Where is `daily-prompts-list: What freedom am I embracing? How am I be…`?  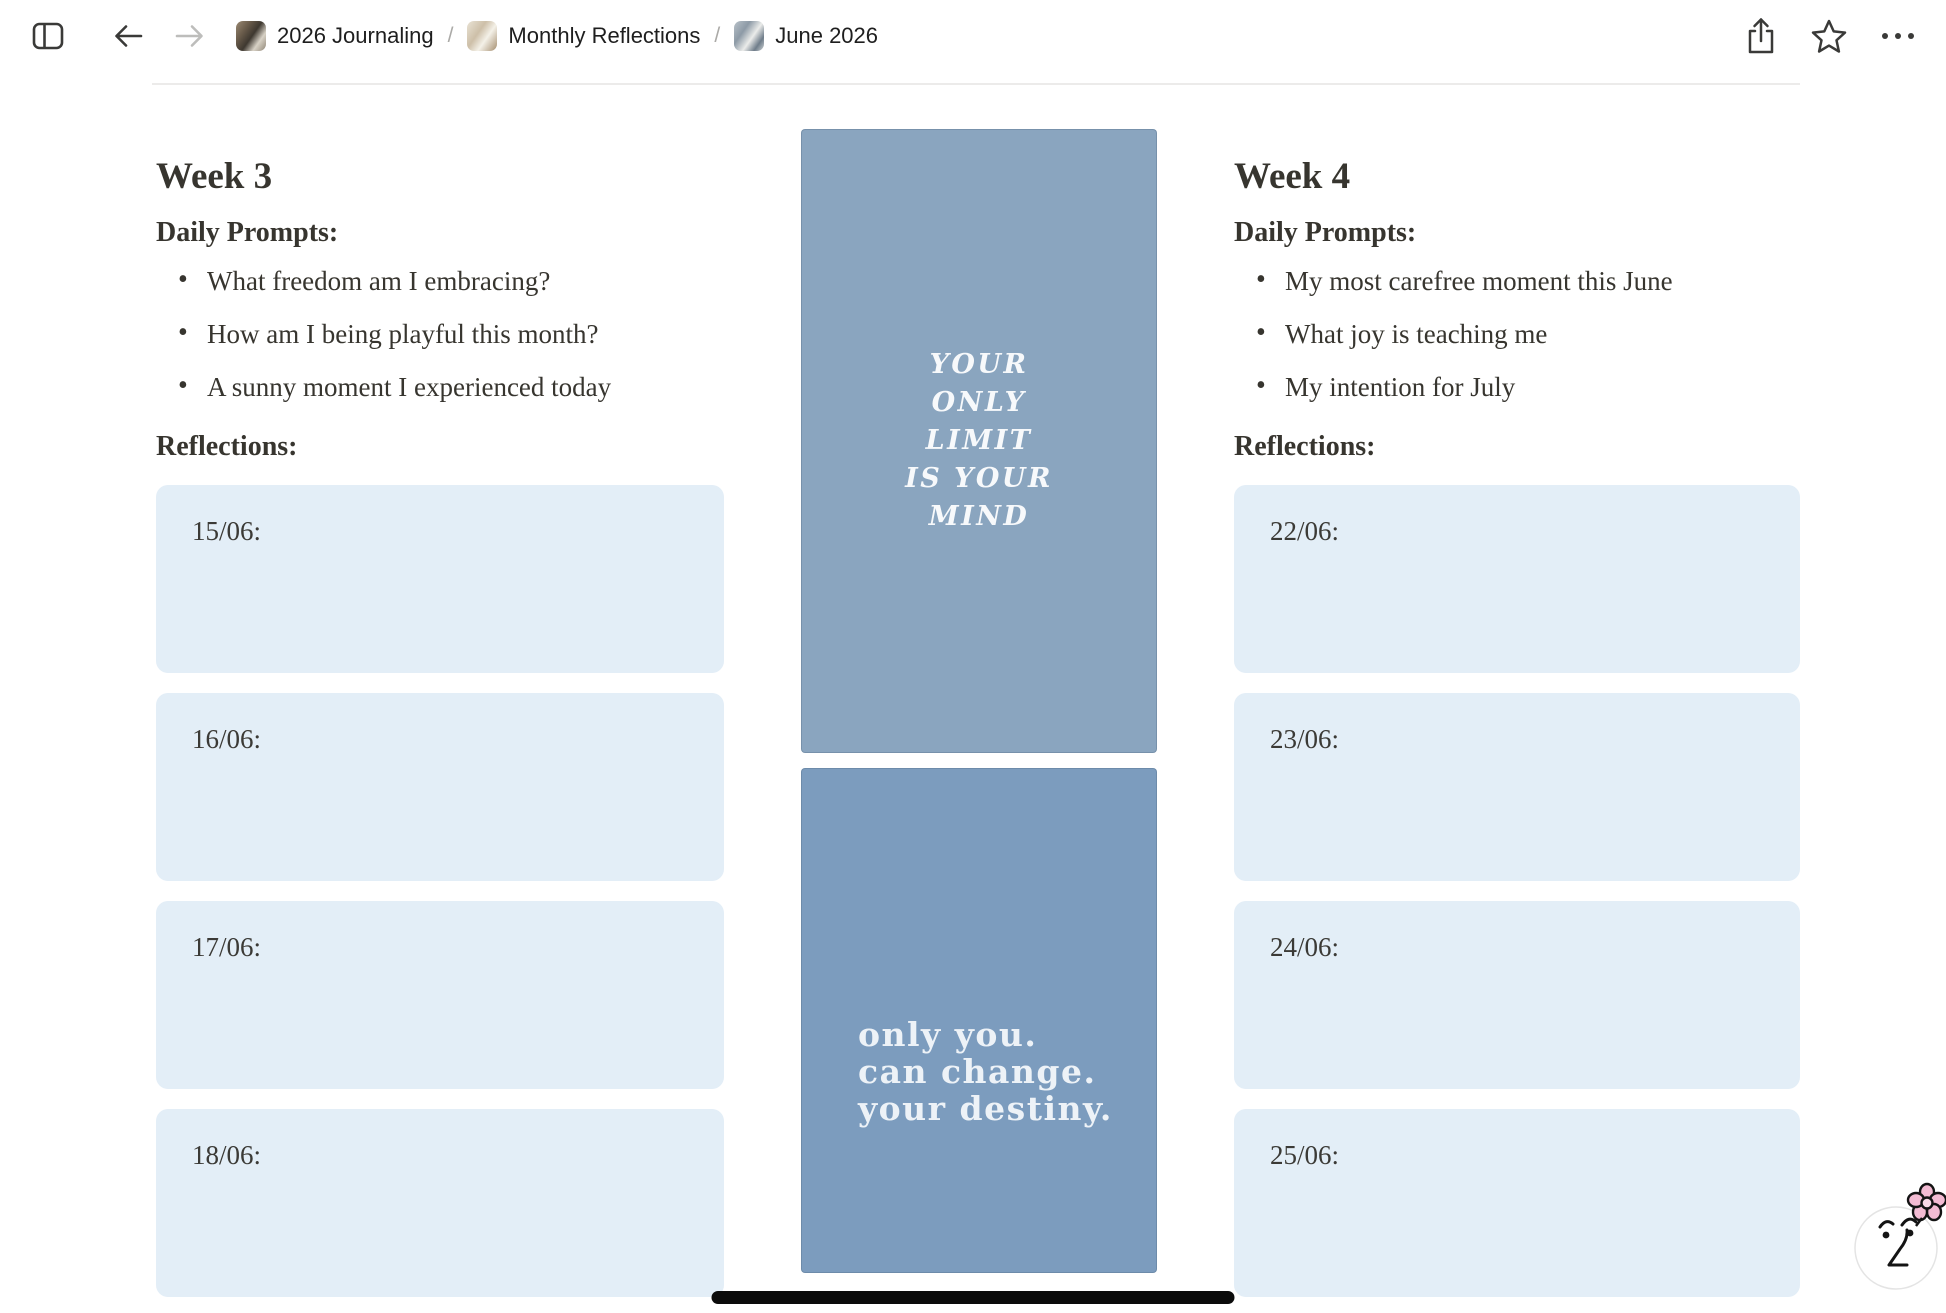 daily-prompts-list: What freedom am I embracing? How am I be… is located at coordinates (440, 333).